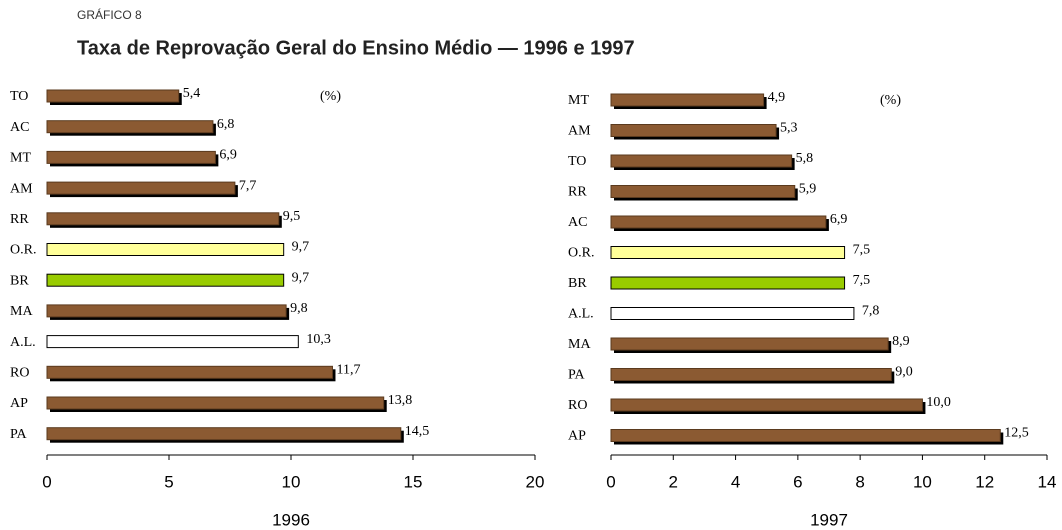 This screenshot has width=1062, height=530. I want to click on value-label: 6,8, so click(226, 124).